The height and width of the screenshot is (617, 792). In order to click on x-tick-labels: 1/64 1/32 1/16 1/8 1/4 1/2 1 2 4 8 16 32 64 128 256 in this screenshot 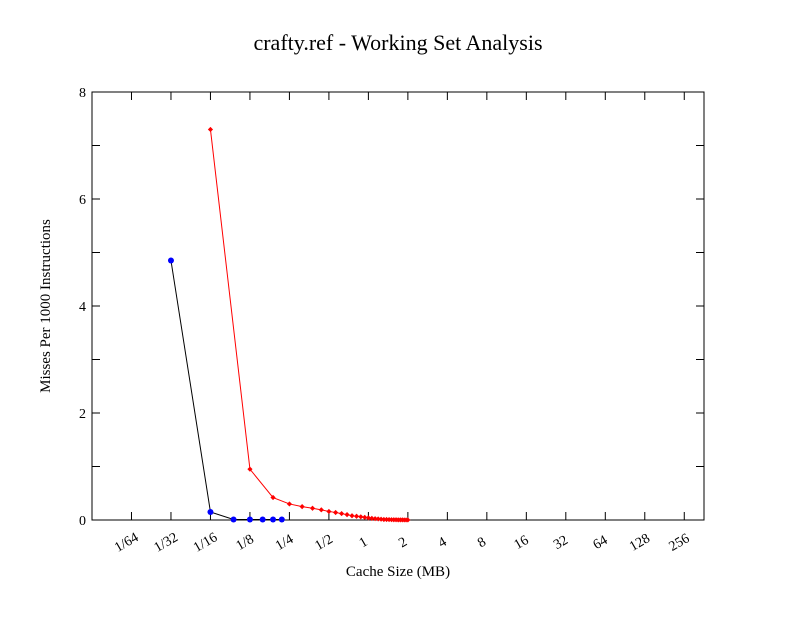, I will do `click(402, 542)`.